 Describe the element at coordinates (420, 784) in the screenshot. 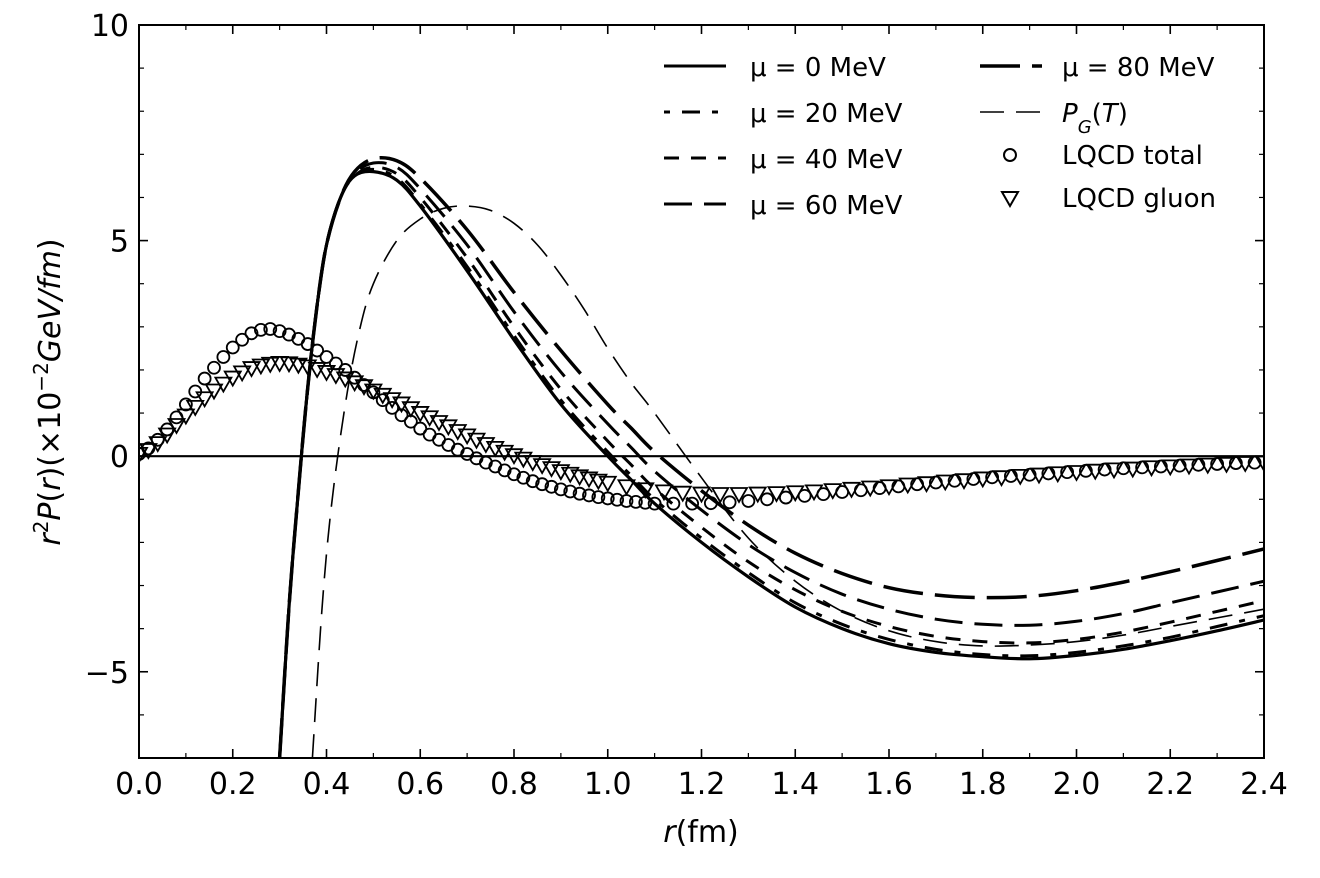

I see `x-tick-label: 0.6` at that location.